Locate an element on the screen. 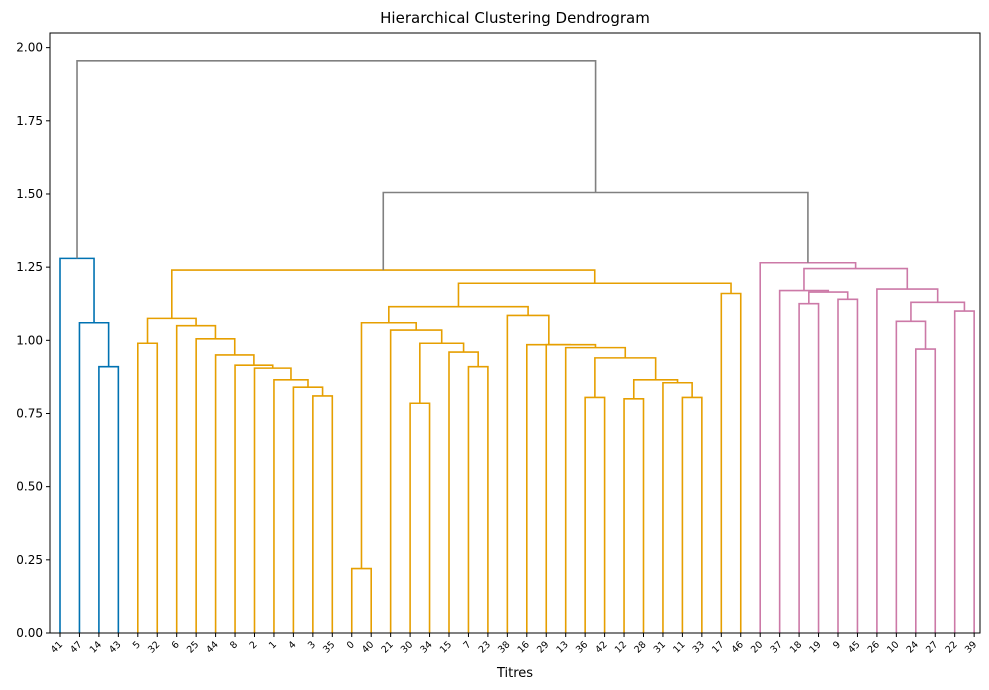 The height and width of the screenshot is (690, 989). x-tick-label: 36 is located at coordinates (582, 647).